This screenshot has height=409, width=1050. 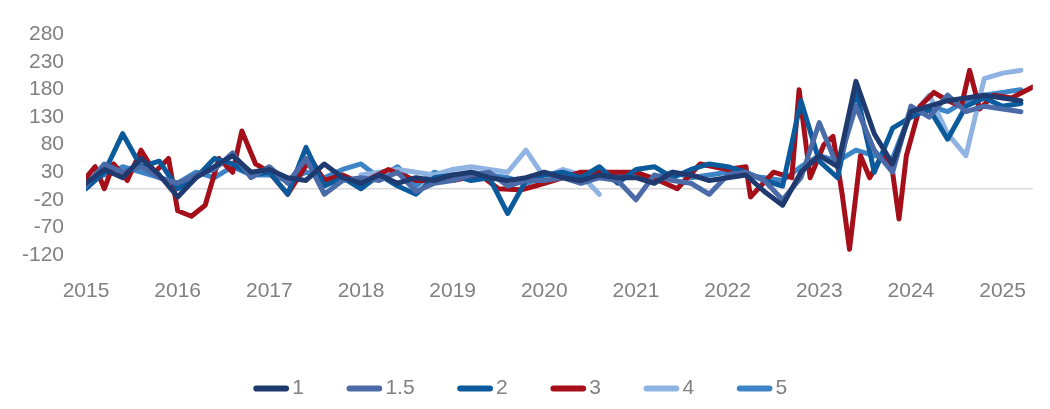 I want to click on legend-label: 1, so click(x=298, y=387).